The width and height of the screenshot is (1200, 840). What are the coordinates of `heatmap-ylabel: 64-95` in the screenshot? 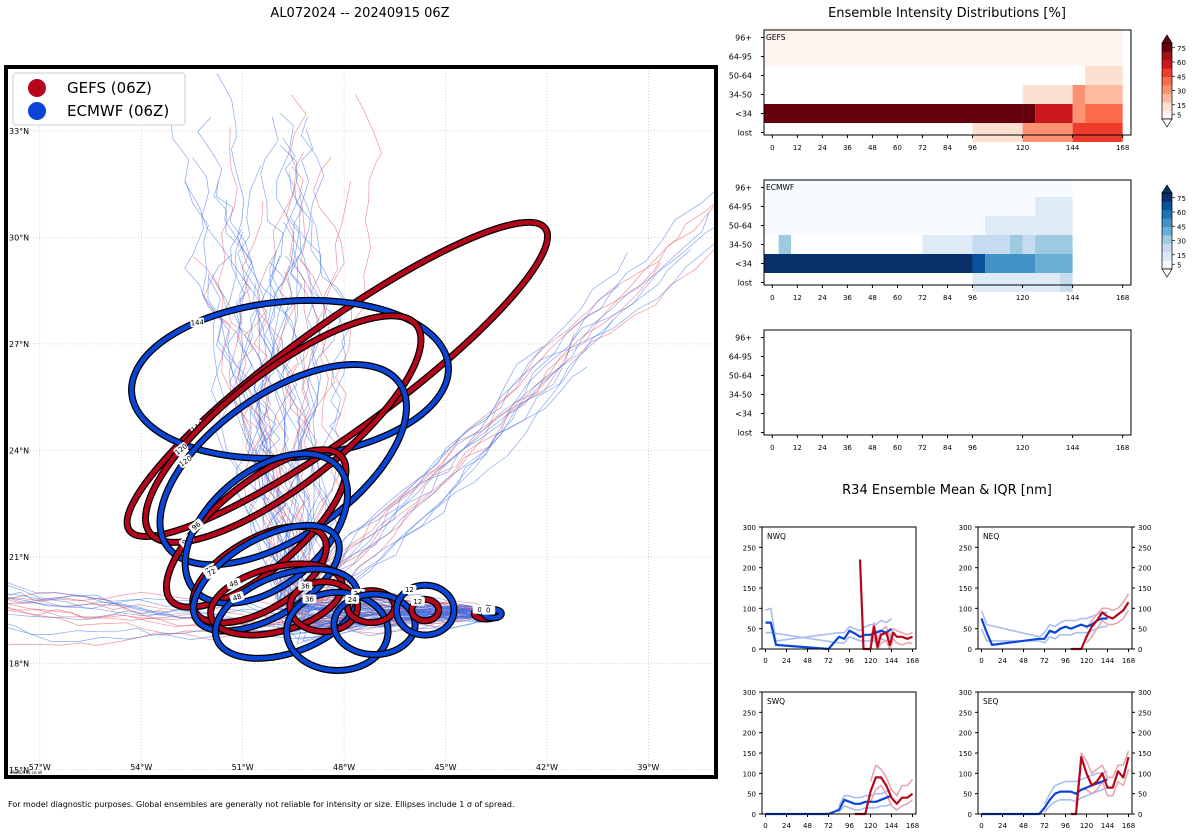 It's located at (740, 207).